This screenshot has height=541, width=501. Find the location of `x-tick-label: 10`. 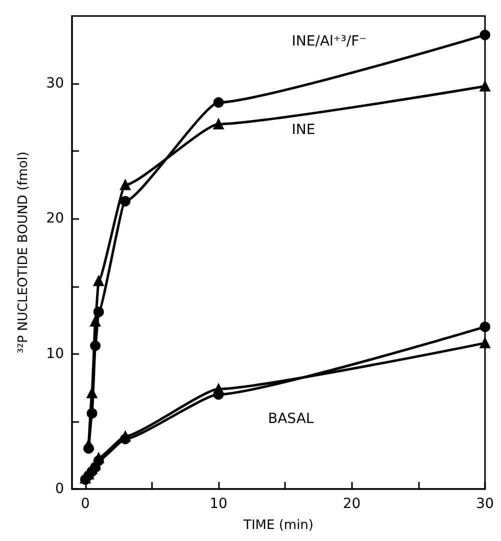

x-tick-label: 10 is located at coordinates (219, 504).